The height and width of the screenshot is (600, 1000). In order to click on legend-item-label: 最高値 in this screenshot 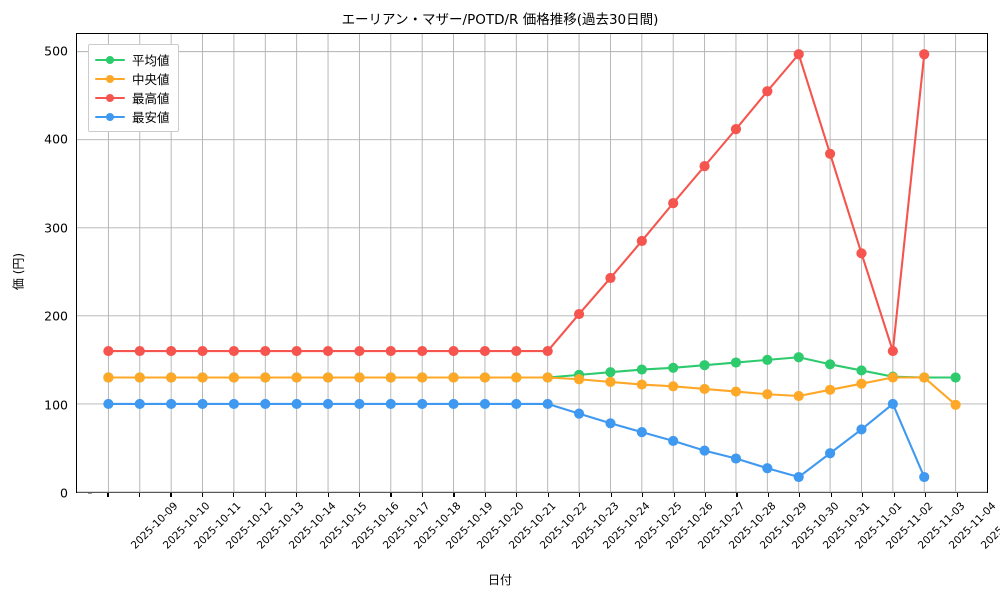, I will do `click(151, 98)`.